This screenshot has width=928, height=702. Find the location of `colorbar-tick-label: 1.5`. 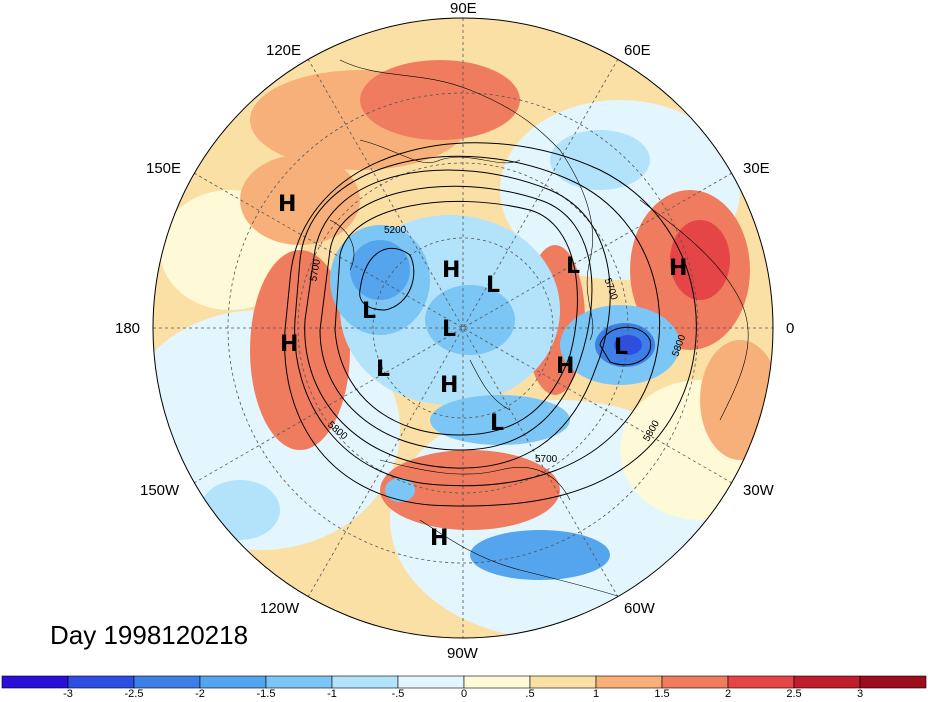

colorbar-tick-label: 1.5 is located at coordinates (662, 694).